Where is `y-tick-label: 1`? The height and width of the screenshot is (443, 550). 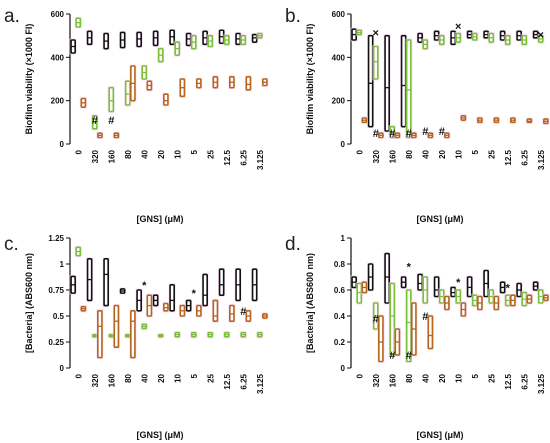
y-tick-label: 1 is located at coordinates (343, 238).